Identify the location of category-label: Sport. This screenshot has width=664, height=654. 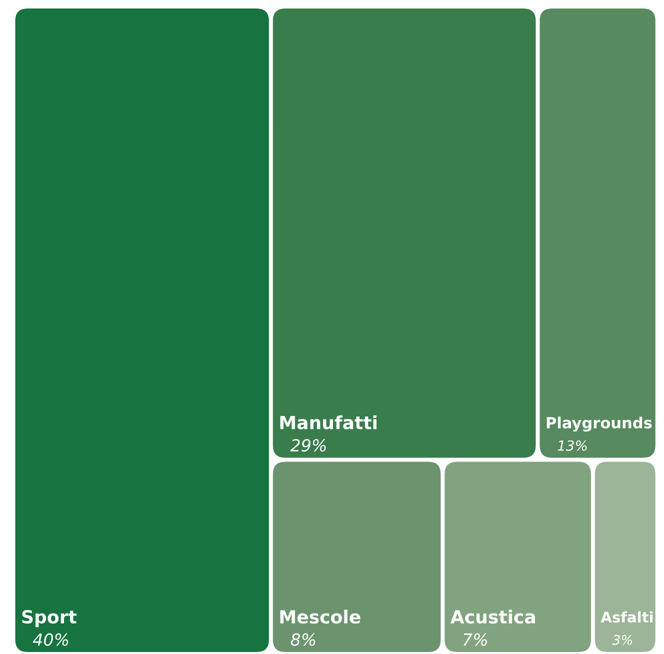
(49, 619).